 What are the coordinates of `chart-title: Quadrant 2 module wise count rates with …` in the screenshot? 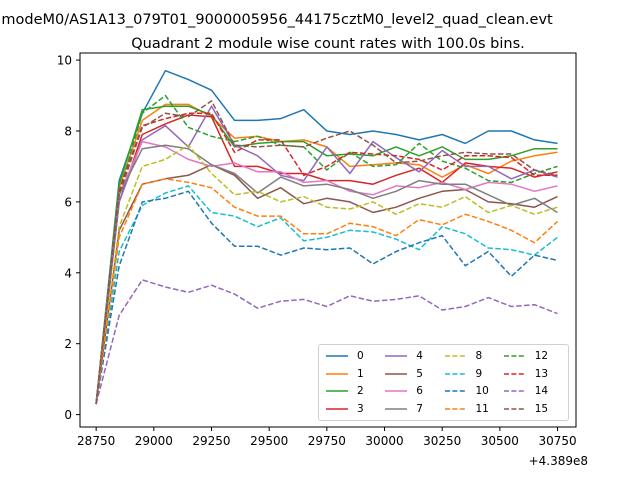 It's located at (328, 44).